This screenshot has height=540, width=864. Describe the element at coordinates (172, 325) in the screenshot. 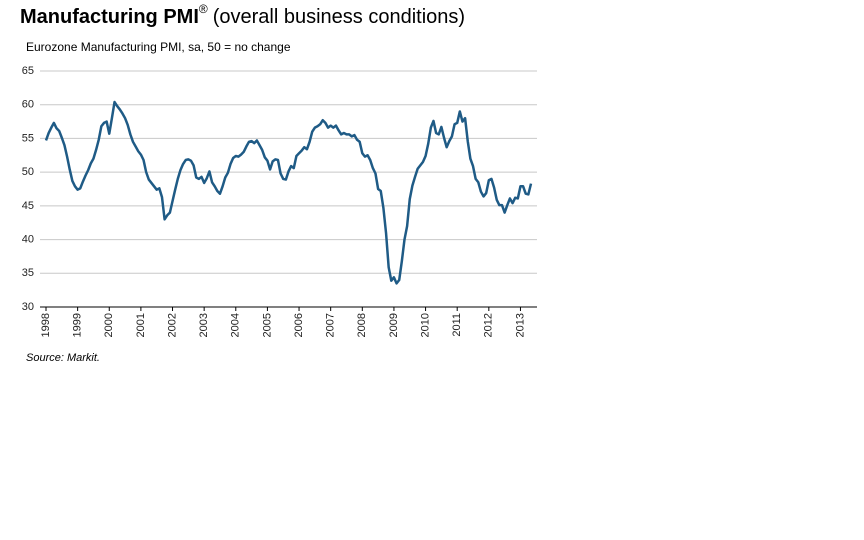

I see `x-tick-label: 2002` at that location.